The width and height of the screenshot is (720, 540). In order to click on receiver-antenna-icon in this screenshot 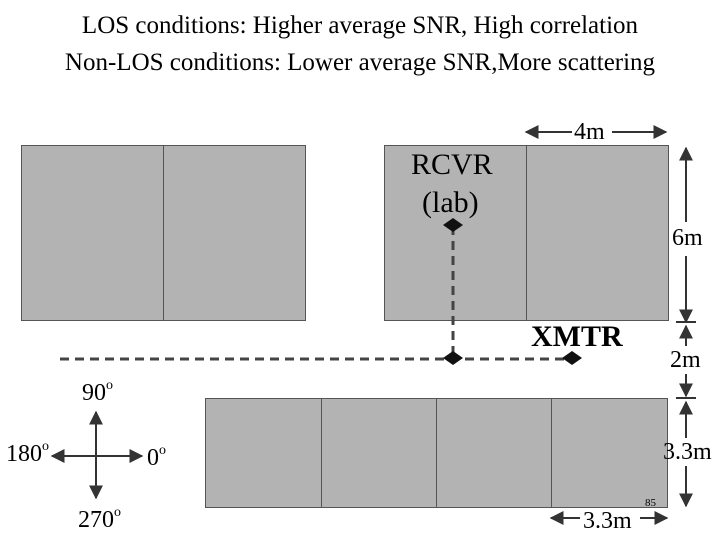, I will do `click(453, 225)`.